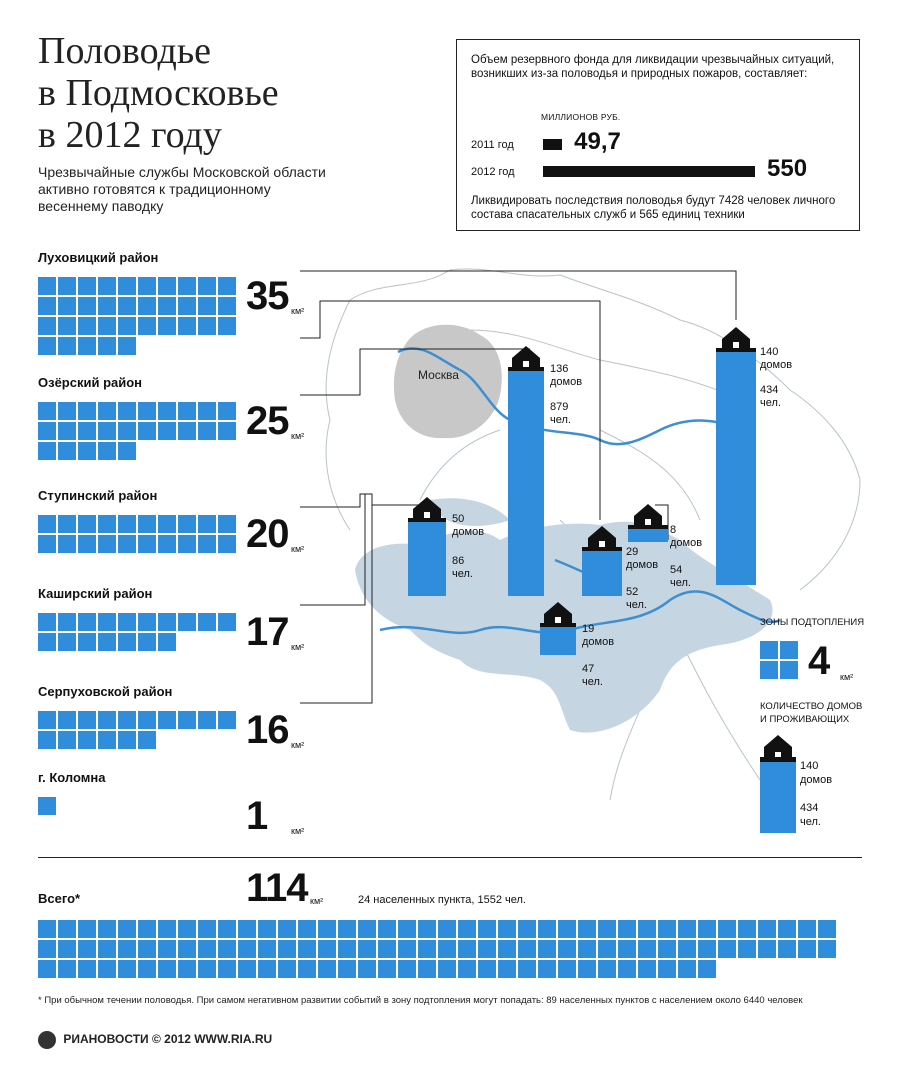 This screenshot has width=900, height=1082. I want to click on house-base, so click(736, 350).